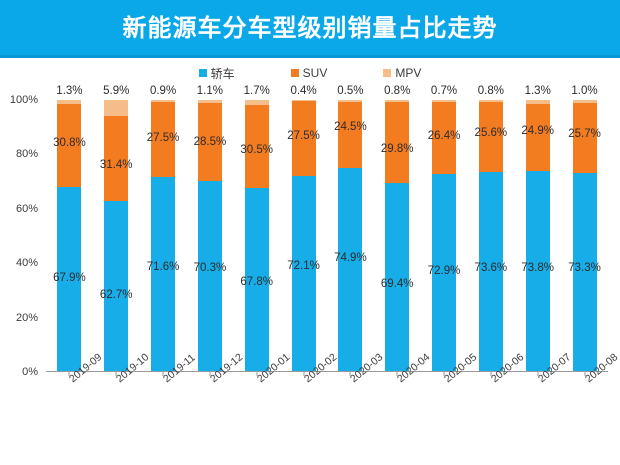 The height and width of the screenshot is (465, 620). What do you see at coordinates (215, 387) in the screenshot?
I see `x-axis-label-slot: 2019-12` at bounding box center [215, 387].